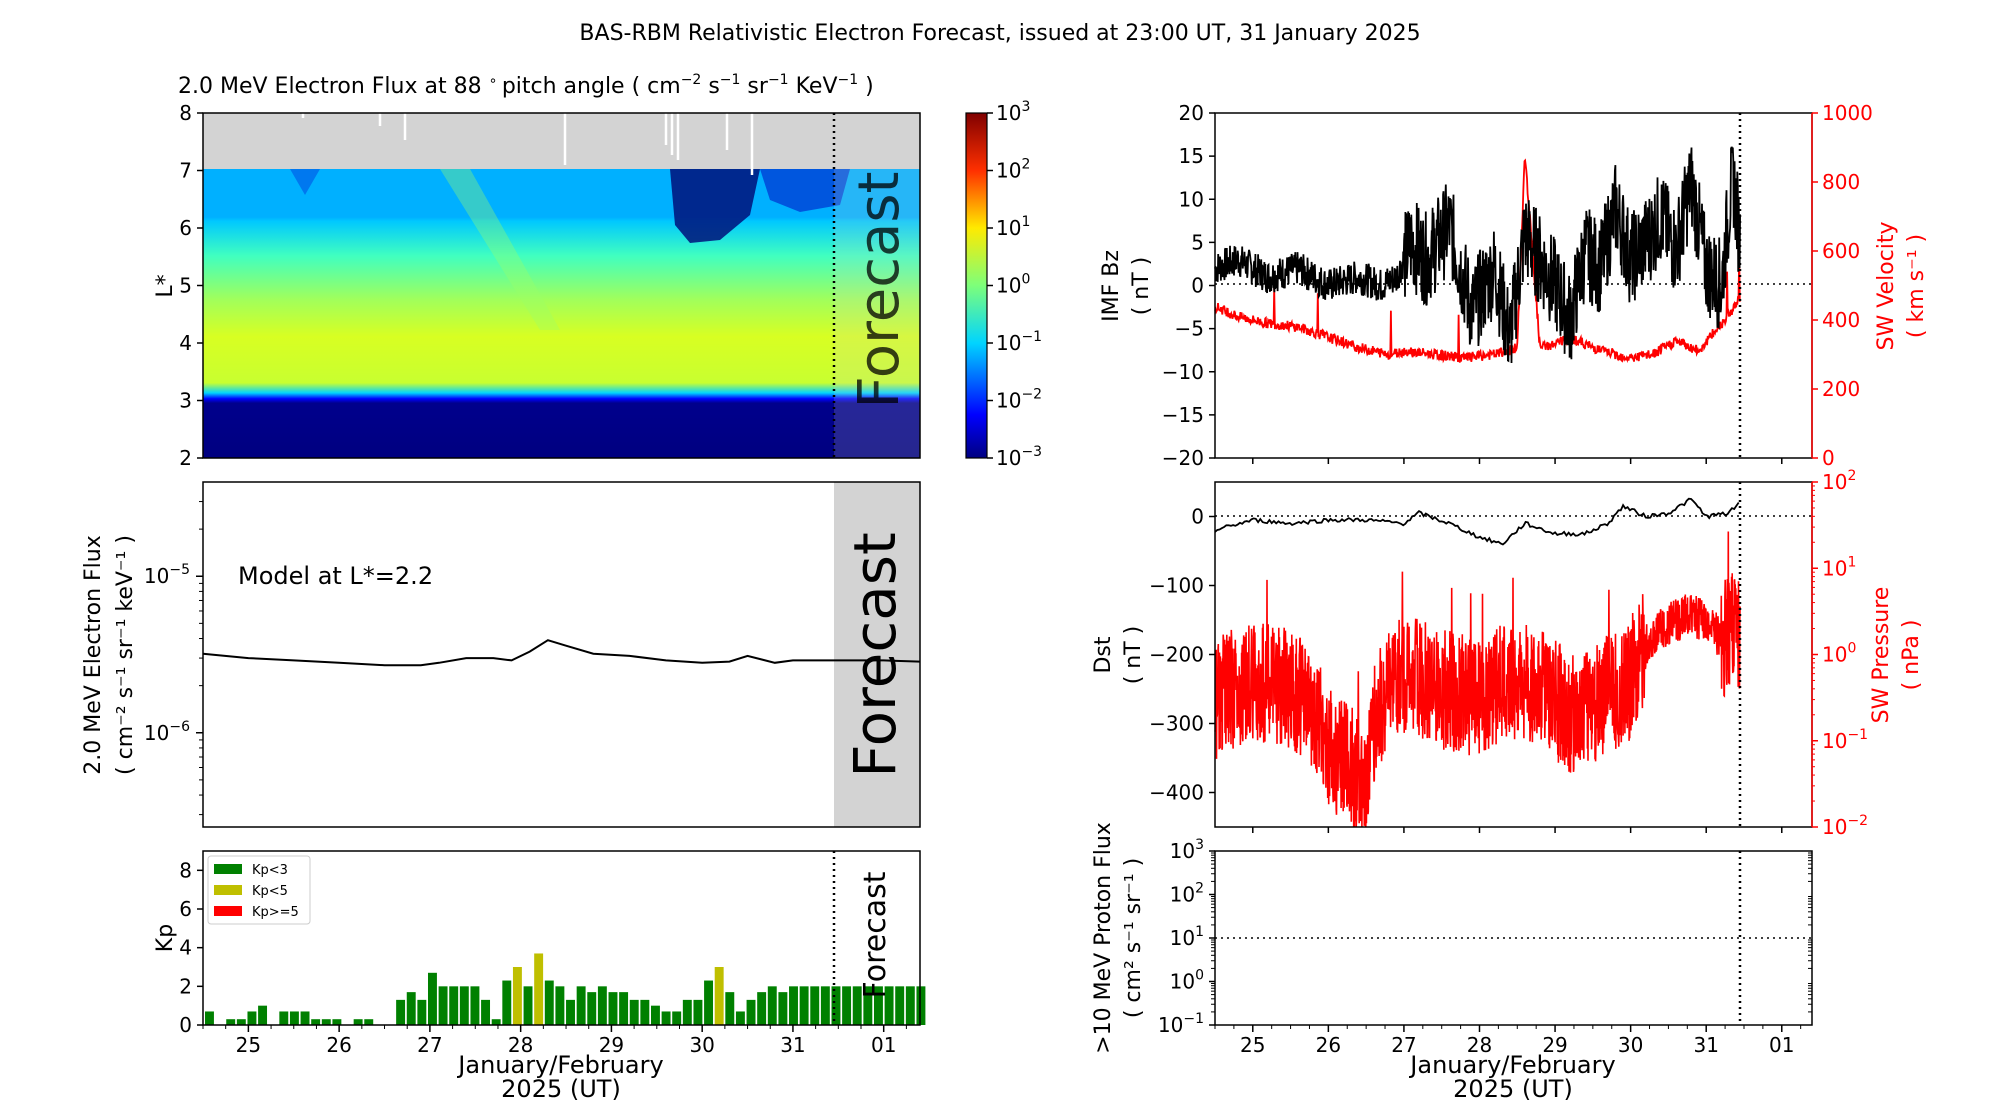 The width and height of the screenshot is (2000, 1100). I want to click on x-tick-label: 26, so click(1328, 1045).